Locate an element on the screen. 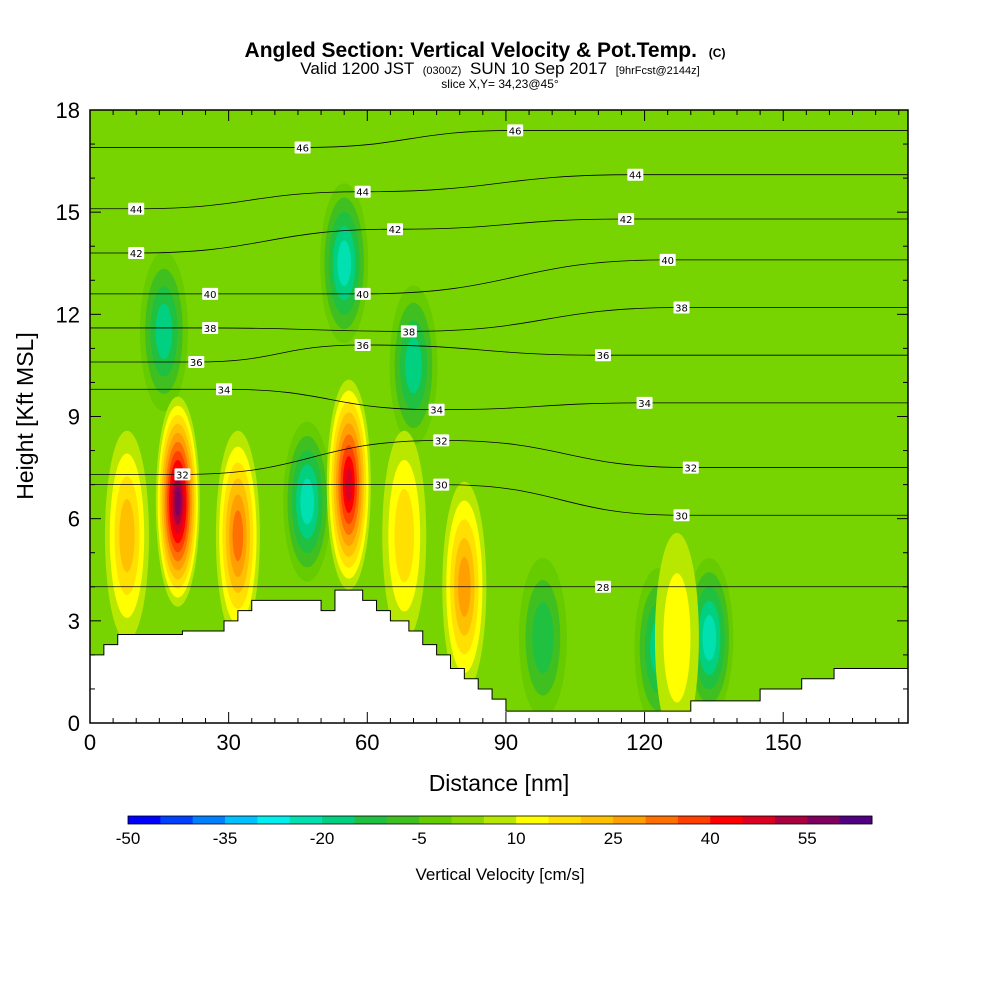 The width and height of the screenshot is (1000, 1000). x-tick-label: 30 is located at coordinates (228, 742).